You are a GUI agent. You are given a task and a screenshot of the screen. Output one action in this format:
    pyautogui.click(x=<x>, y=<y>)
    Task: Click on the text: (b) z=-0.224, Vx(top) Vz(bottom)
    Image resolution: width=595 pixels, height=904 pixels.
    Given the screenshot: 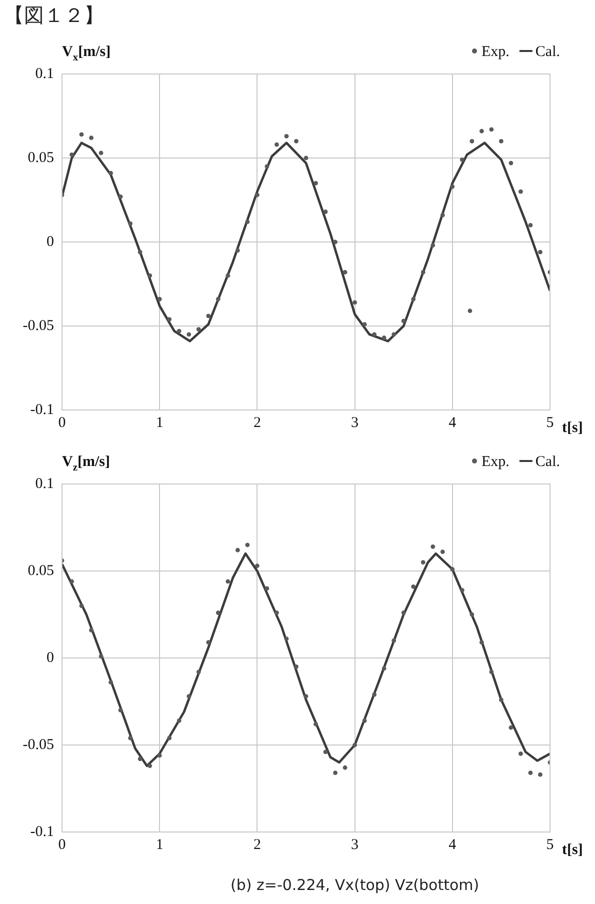 What is the action you would take?
    pyautogui.click(x=355, y=885)
    